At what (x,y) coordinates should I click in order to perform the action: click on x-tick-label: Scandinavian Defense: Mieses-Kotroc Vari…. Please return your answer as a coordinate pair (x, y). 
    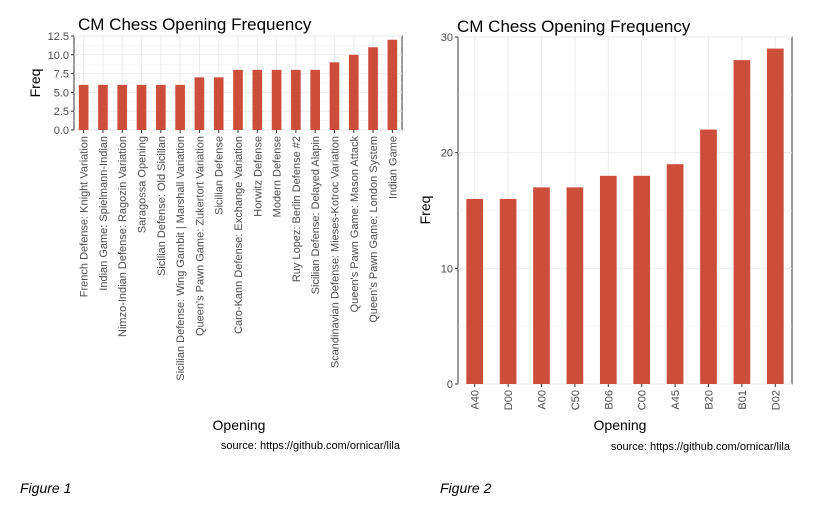
    Looking at the image, I should click on (335, 252).